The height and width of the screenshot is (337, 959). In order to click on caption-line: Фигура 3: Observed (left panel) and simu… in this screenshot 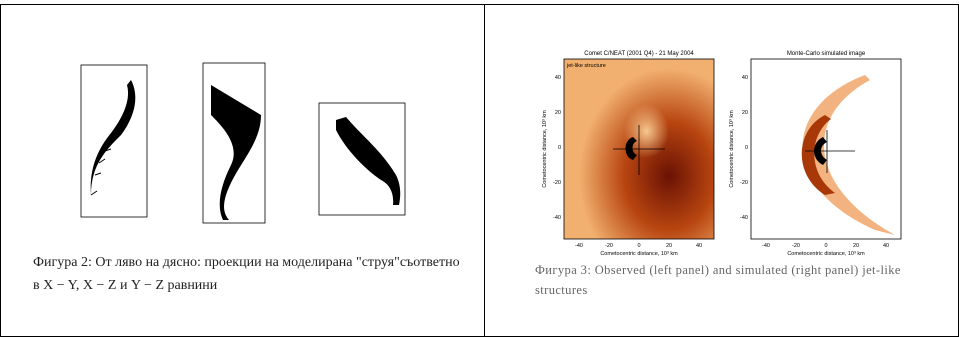, I will do `click(718, 270)`.